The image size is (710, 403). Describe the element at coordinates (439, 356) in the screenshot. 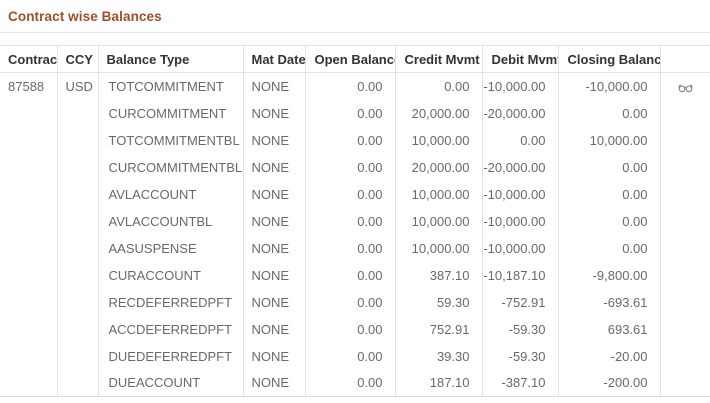

I see `cell-credit-mvmt: 39.30` at that location.